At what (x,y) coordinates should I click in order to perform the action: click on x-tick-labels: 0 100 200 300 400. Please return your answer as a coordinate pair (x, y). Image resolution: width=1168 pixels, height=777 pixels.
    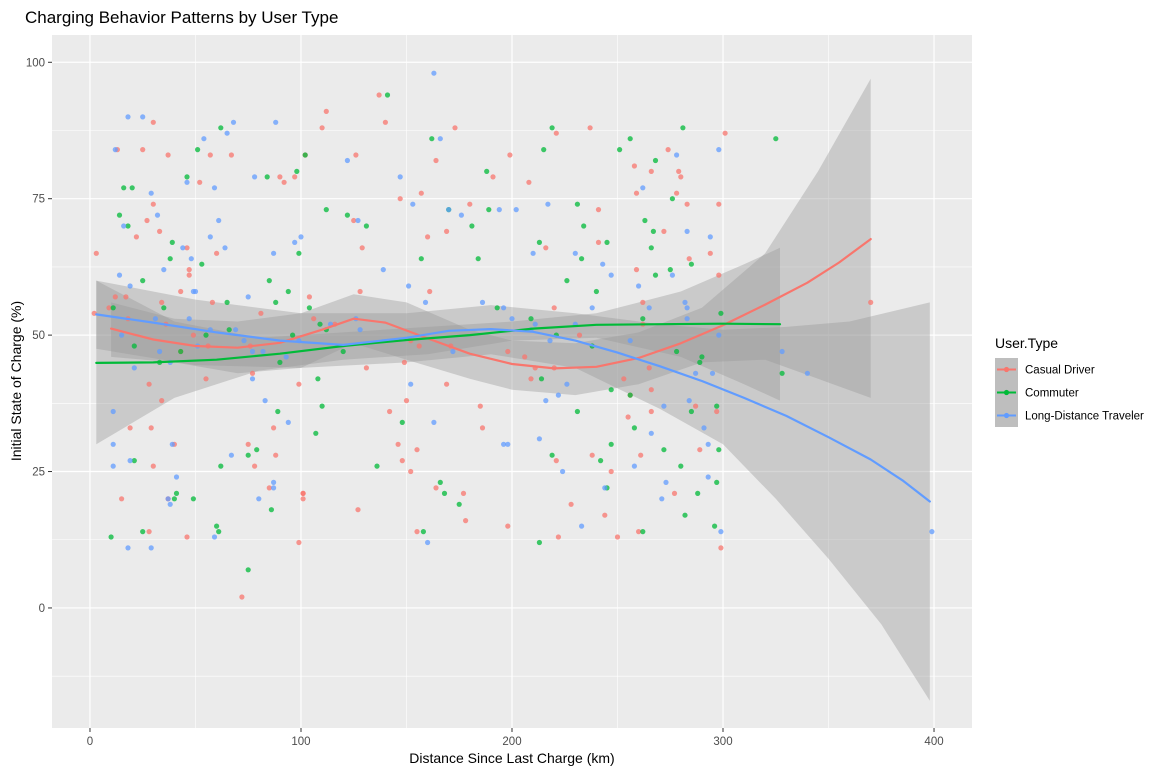
    Looking at the image, I should click on (515, 742).